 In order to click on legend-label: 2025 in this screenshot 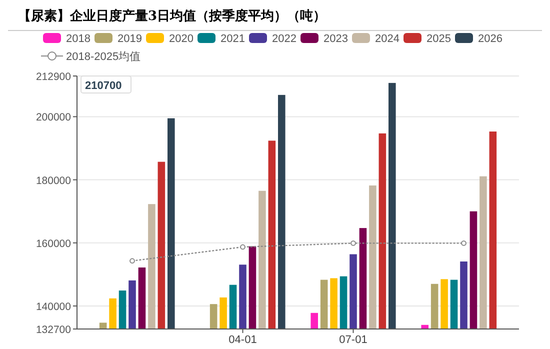, I will do `click(438, 39)`.